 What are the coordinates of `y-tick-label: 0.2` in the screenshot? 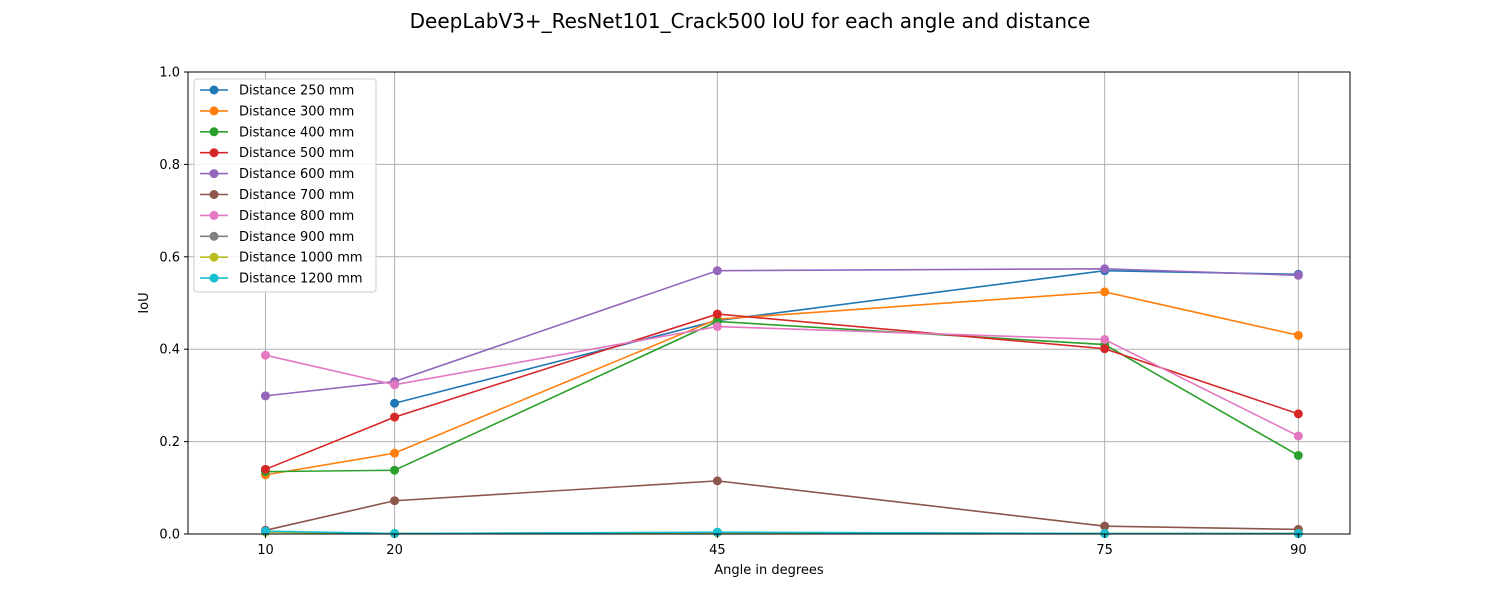 It's located at (169, 442).